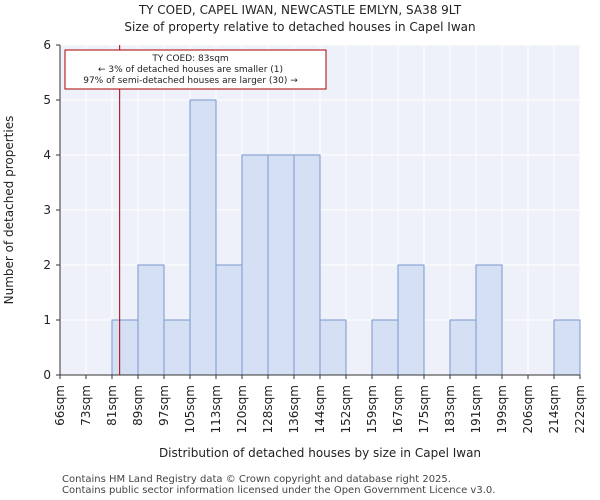 This screenshot has height=500, width=600. Describe the element at coordinates (528, 409) in the screenshot. I see `x-tick-label: 206sqm` at that location.